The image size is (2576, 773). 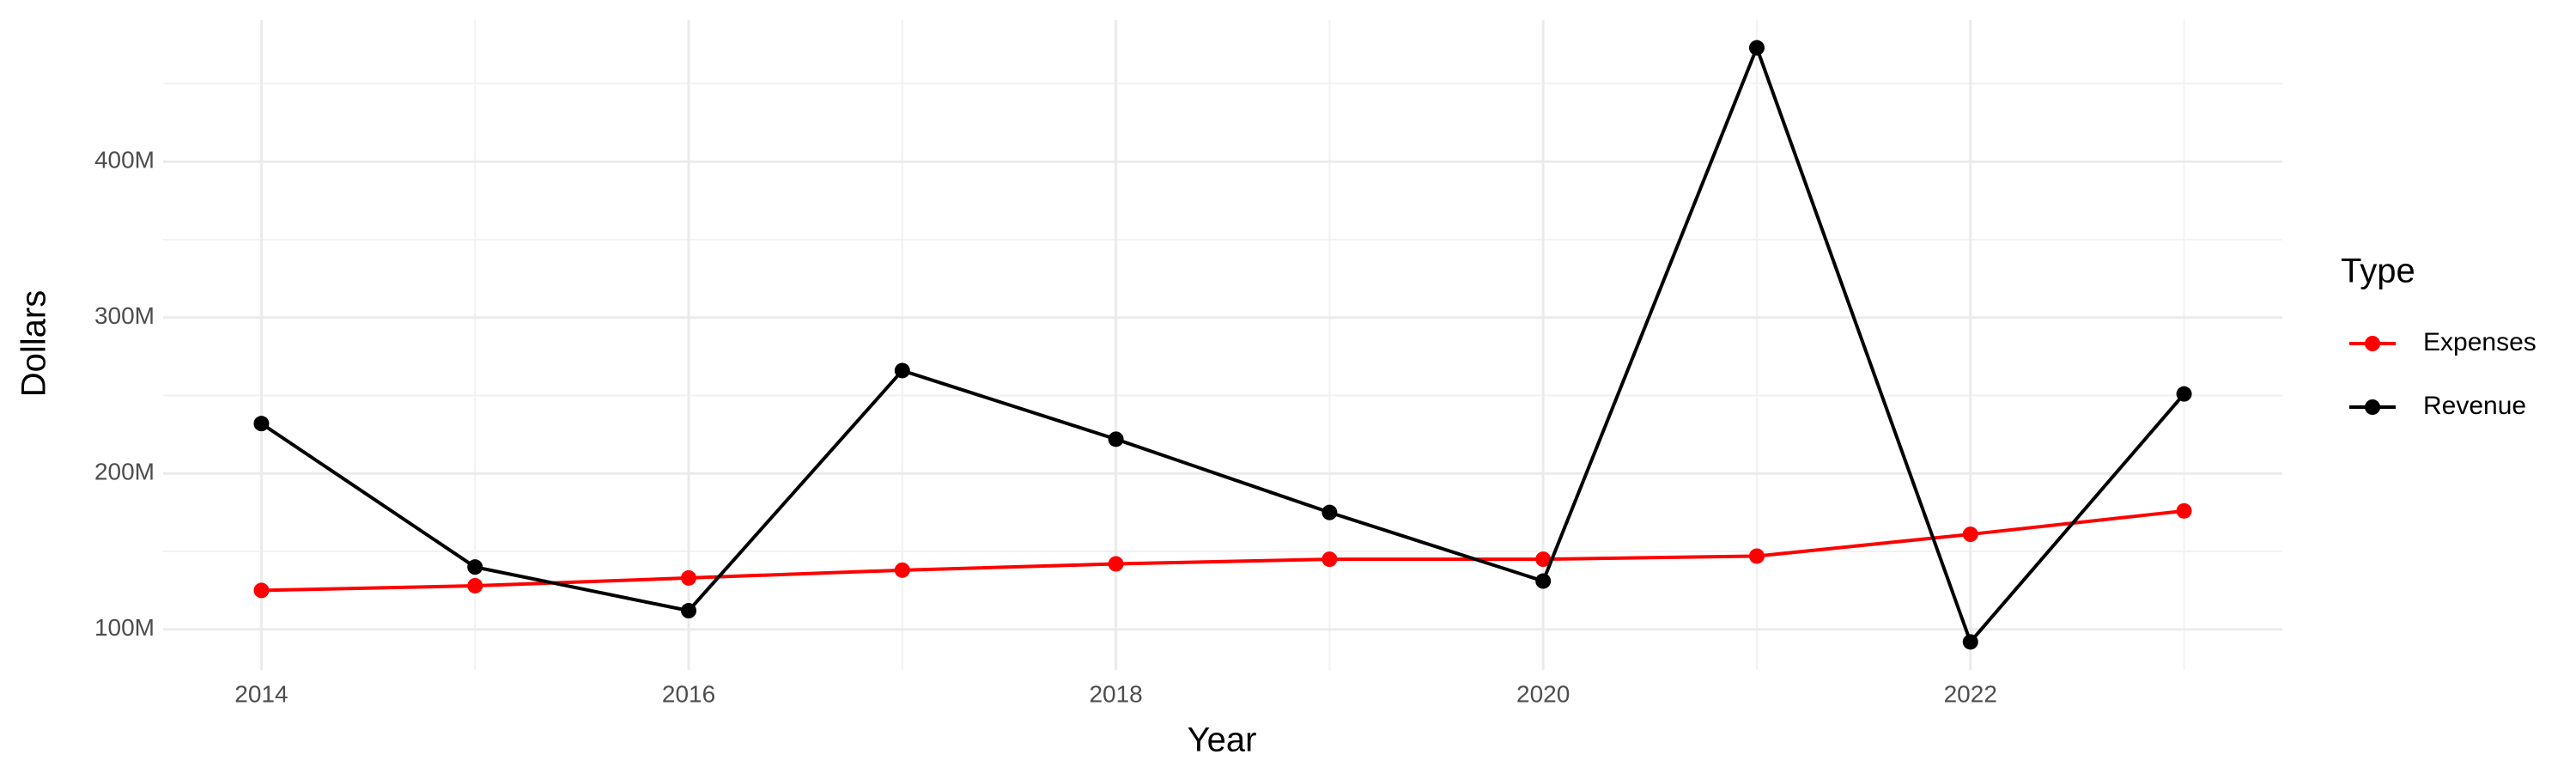 I want to click on legend-title: Type, so click(x=2378, y=271).